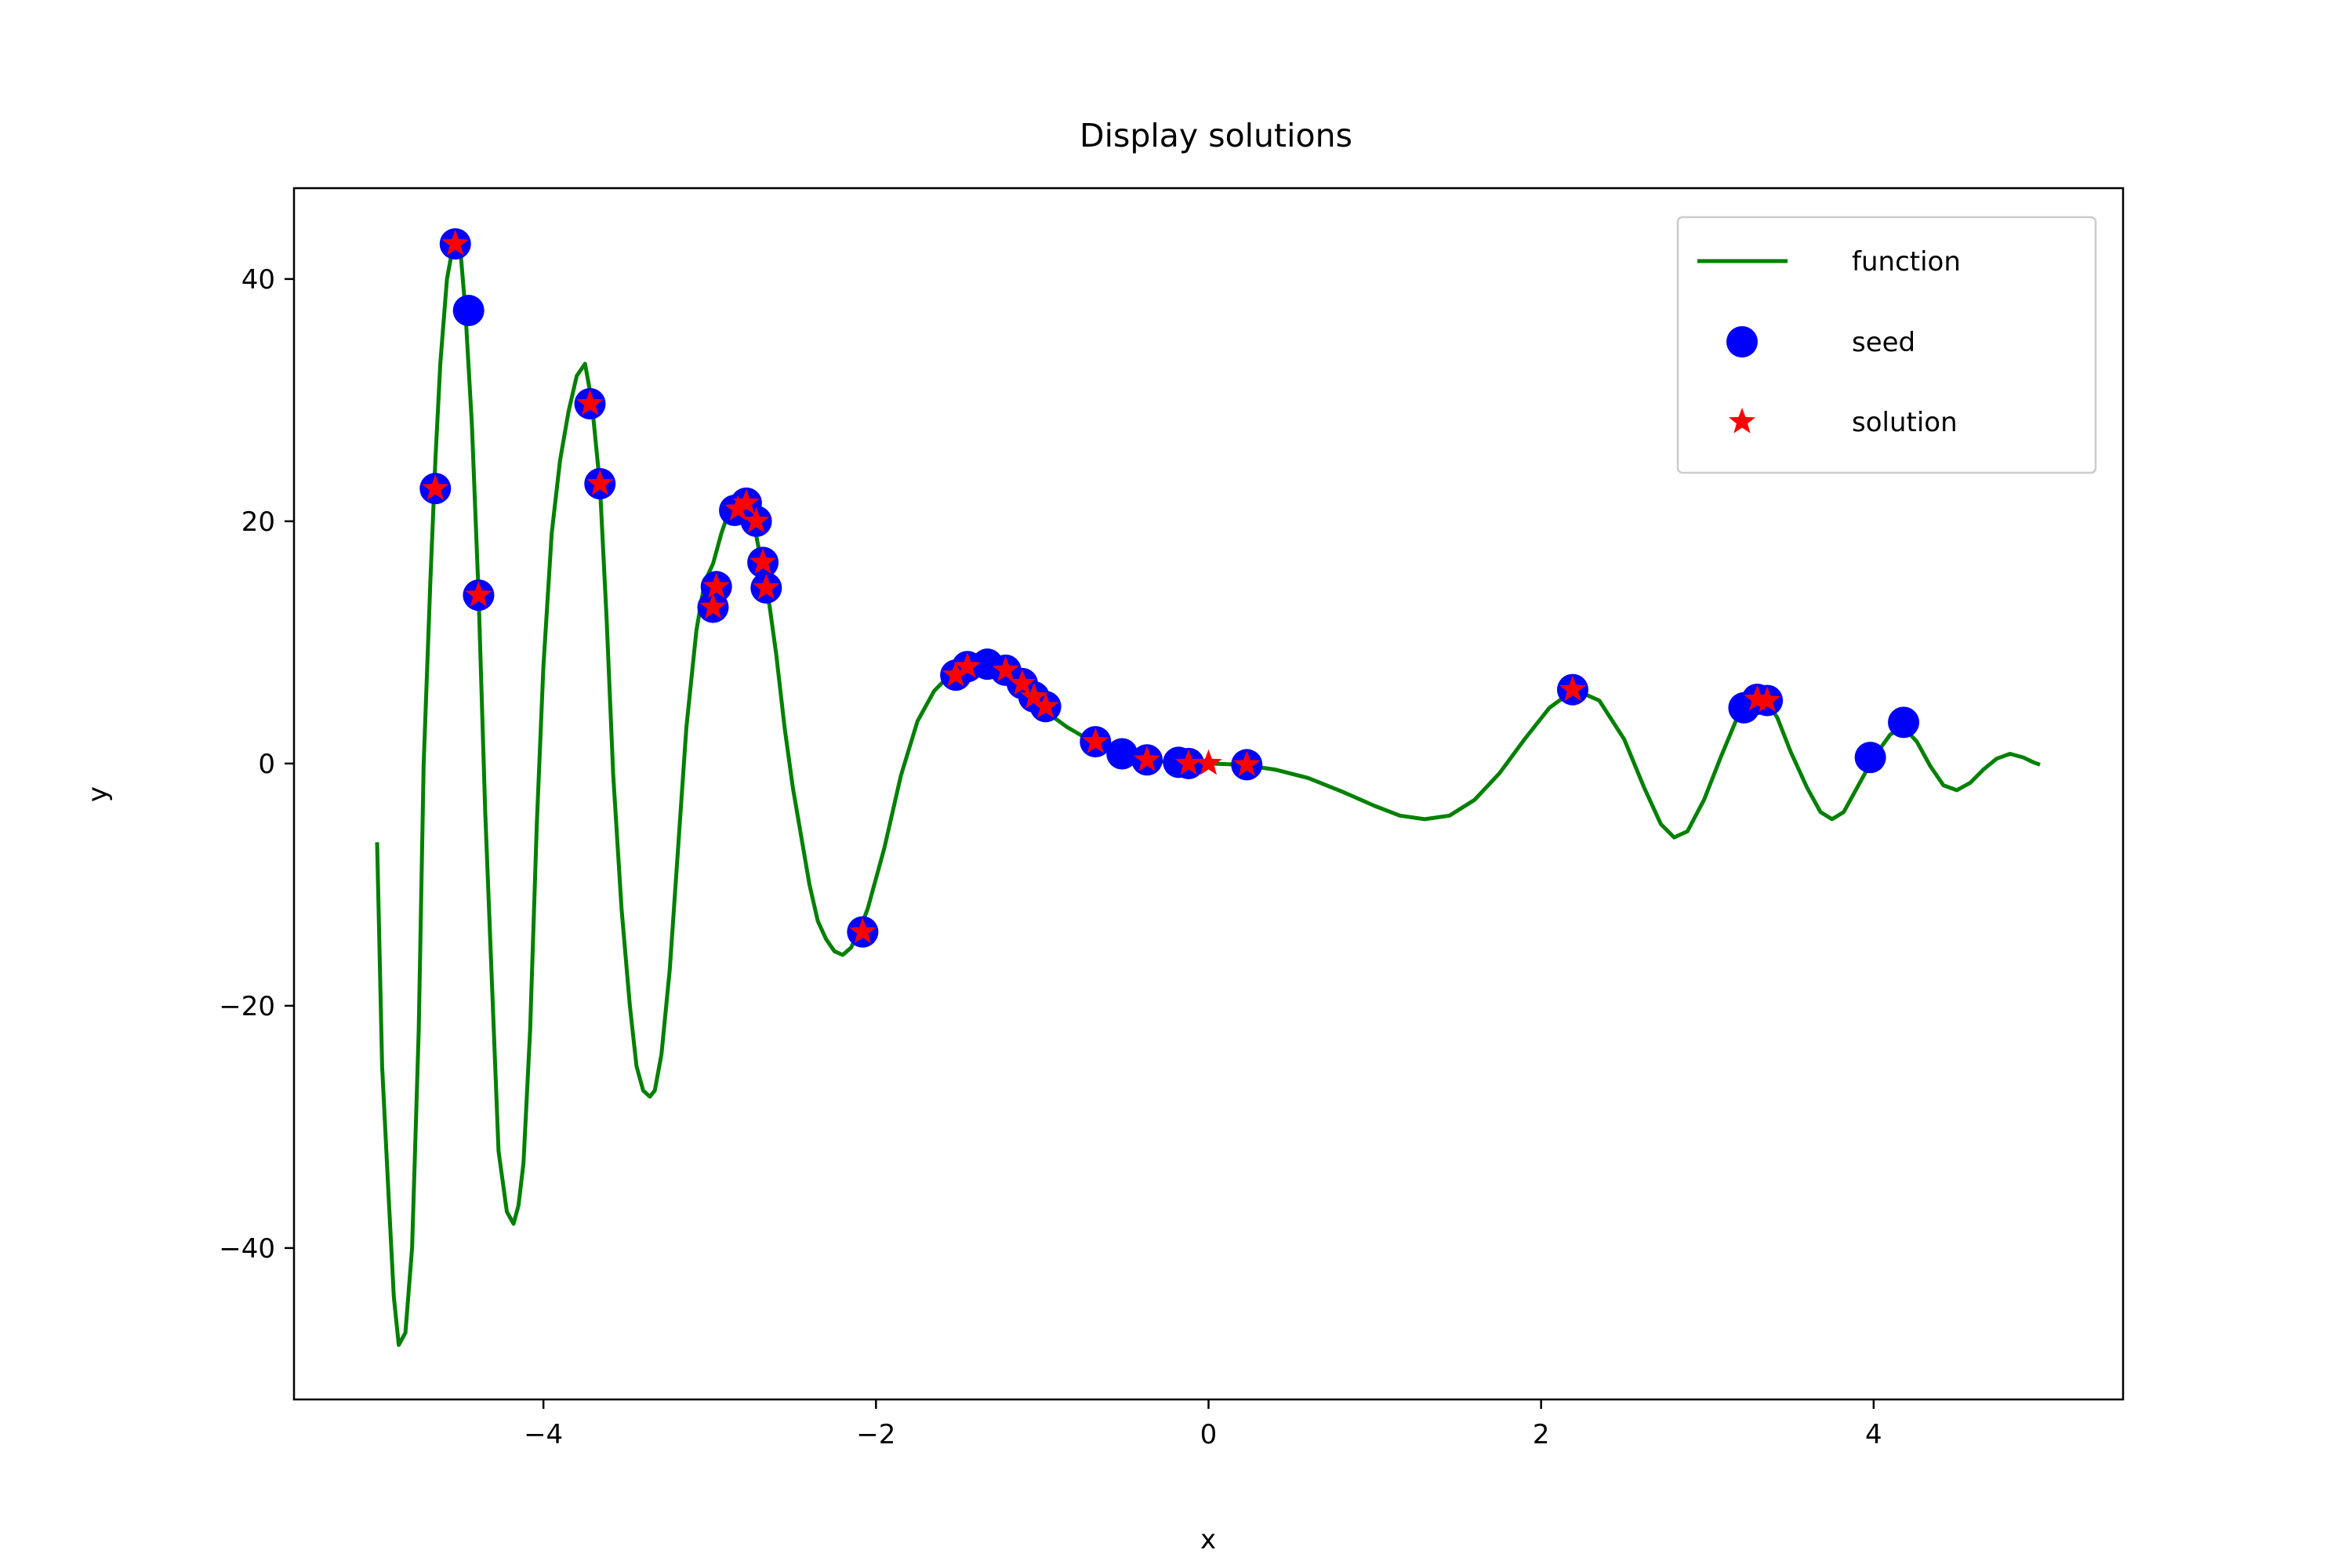  What do you see at coordinates (258, 280) in the screenshot?
I see `y-tick-label: 40` at bounding box center [258, 280].